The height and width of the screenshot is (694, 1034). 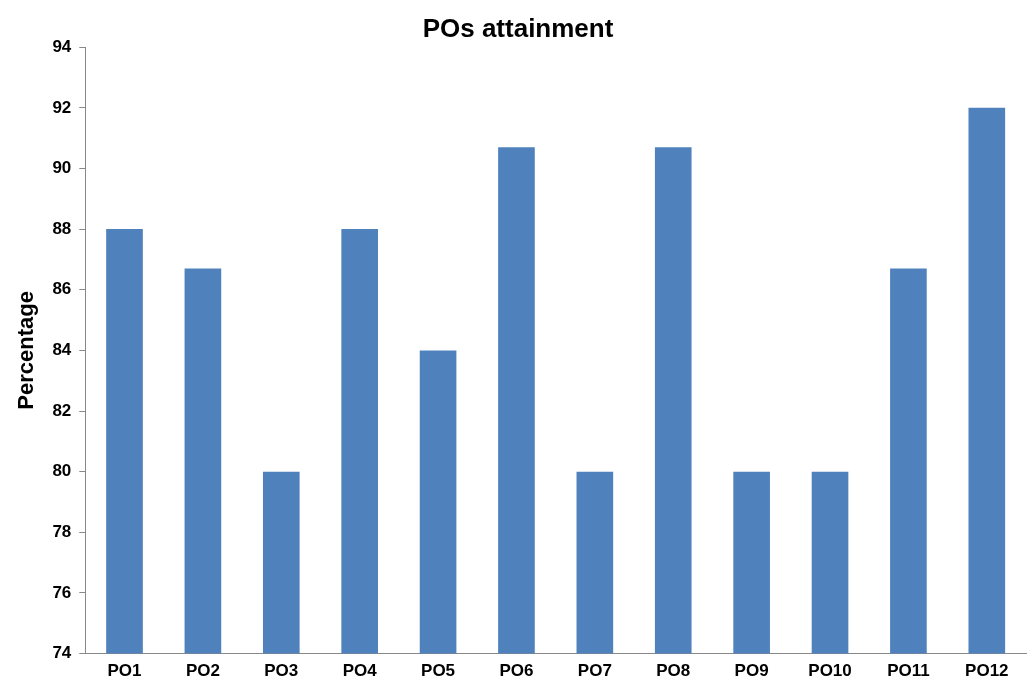 I want to click on y-axis-title: Percentage, so click(x=26, y=350).